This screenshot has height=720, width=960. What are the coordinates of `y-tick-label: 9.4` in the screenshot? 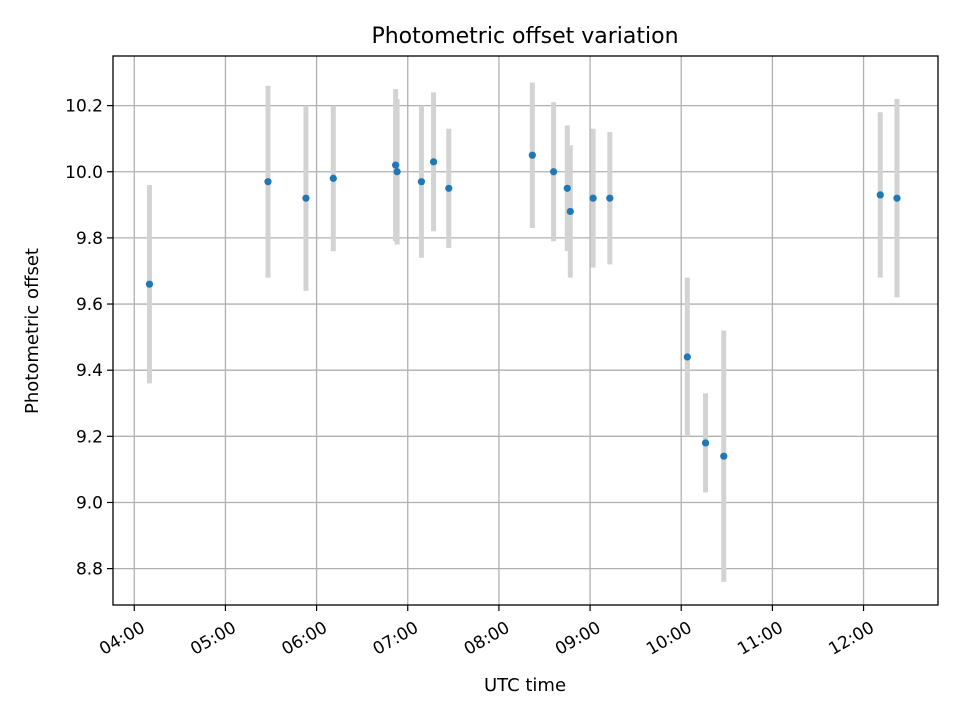 It's located at (89, 371).